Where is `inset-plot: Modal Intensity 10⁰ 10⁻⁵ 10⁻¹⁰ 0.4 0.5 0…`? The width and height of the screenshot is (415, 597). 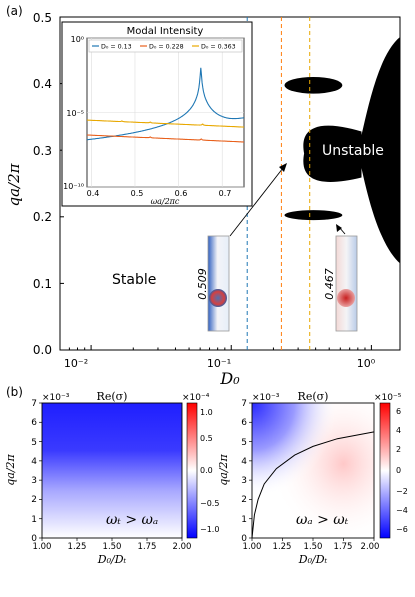 inset-plot: Modal Intensity 10⁰ 10⁻⁵ 10⁻¹⁰ 0.4 0.5 0… is located at coordinates (157, 114).